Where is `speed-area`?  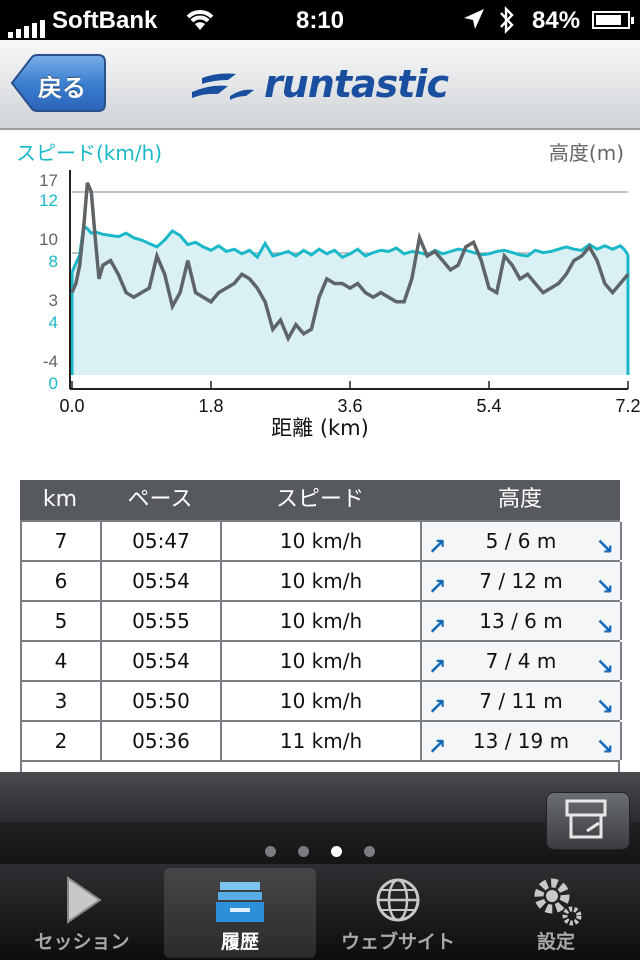
speed-area is located at coordinates (350, 300).